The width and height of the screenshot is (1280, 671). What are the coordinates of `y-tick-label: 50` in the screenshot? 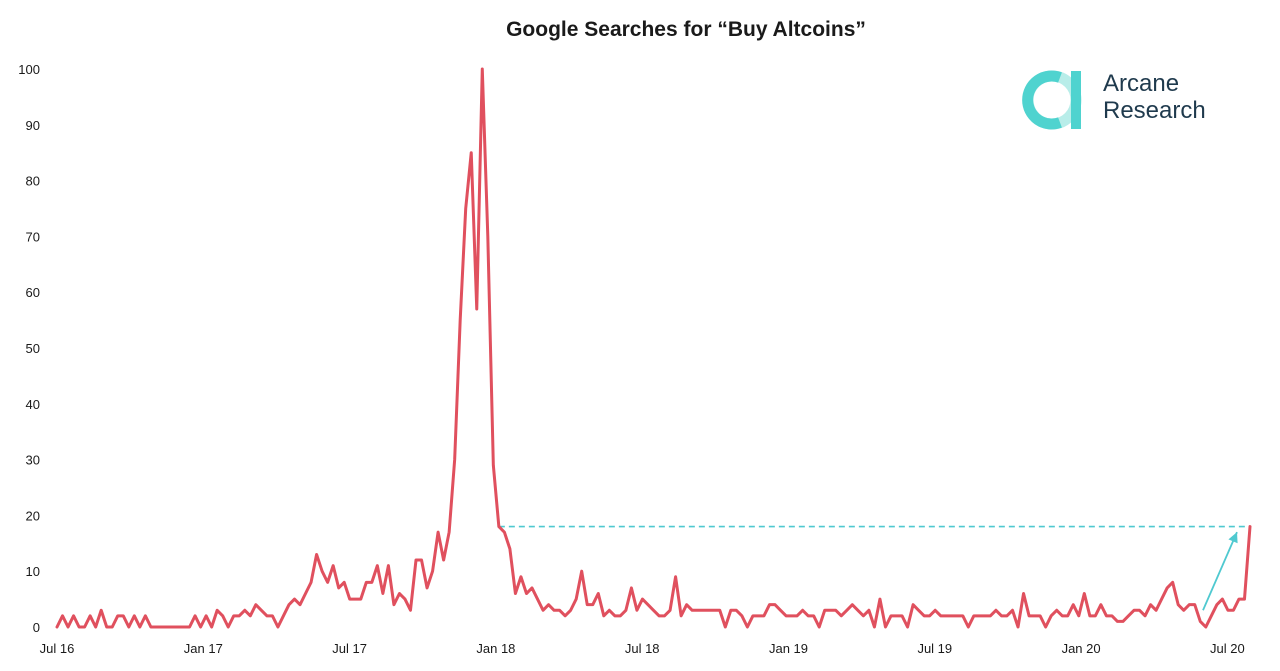 It's located at (33, 348).